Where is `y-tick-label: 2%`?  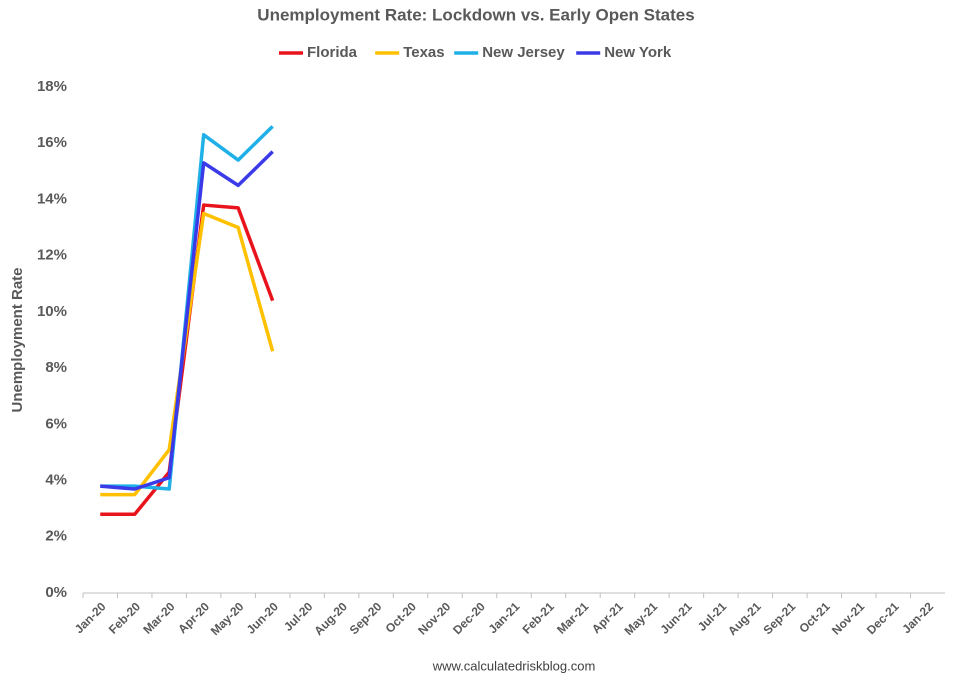 y-tick-label: 2% is located at coordinates (56, 536).